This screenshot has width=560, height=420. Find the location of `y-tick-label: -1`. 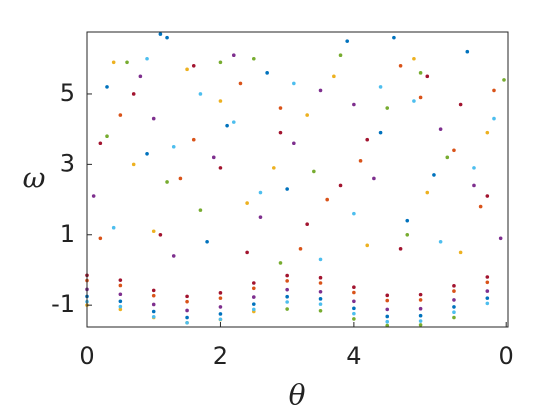

y-tick-label: -1 is located at coordinates (63, 304).